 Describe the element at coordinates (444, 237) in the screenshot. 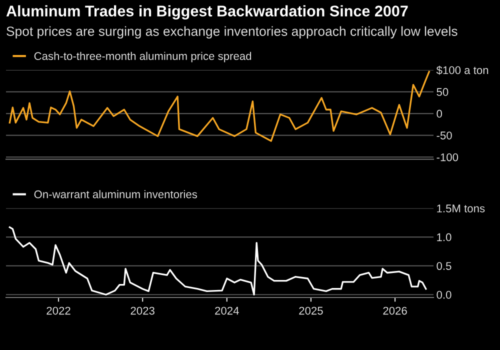

I see `y-tick-label: 1.0` at that location.